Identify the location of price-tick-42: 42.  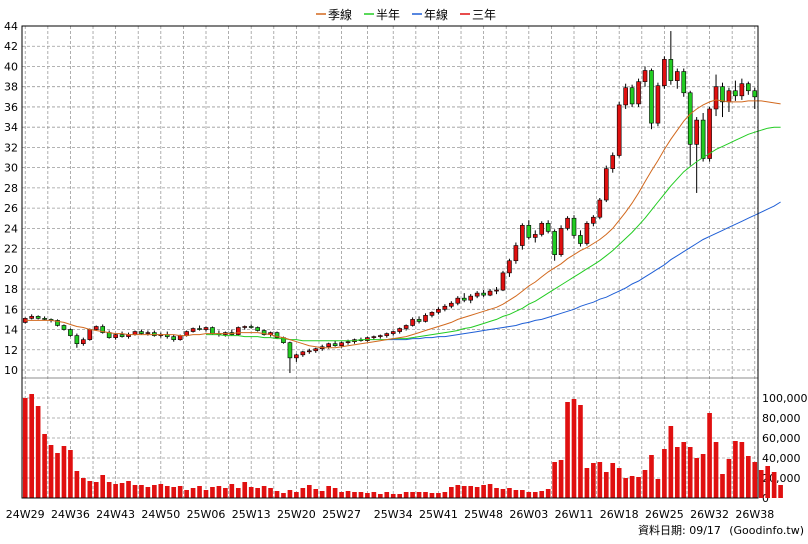
(11, 46).